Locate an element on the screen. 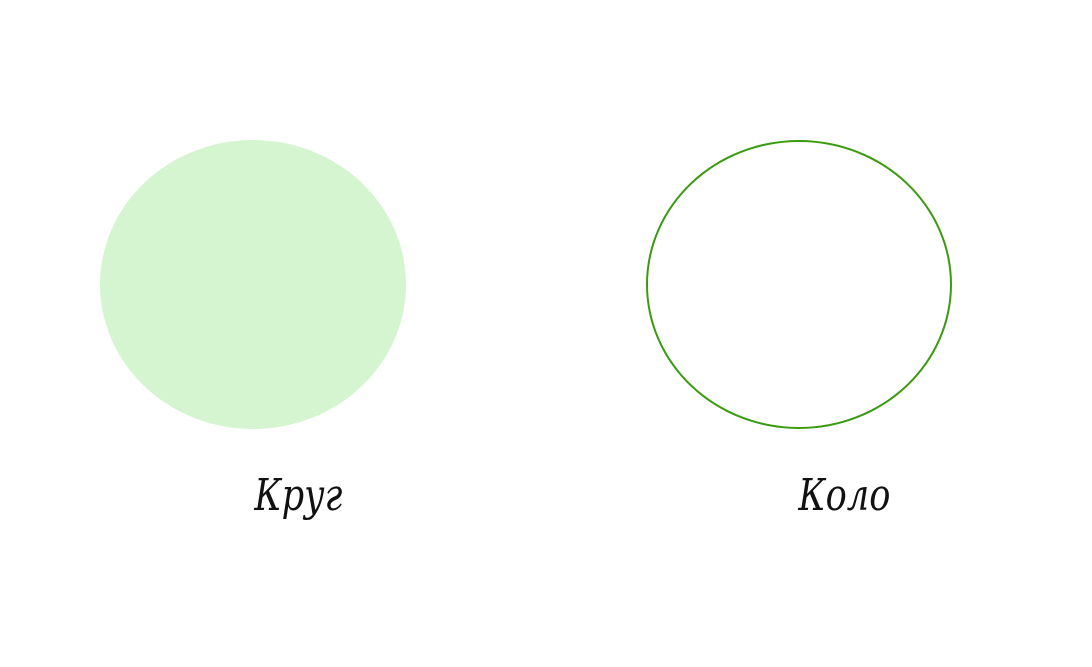  outline-circle-shape is located at coordinates (799, 284).